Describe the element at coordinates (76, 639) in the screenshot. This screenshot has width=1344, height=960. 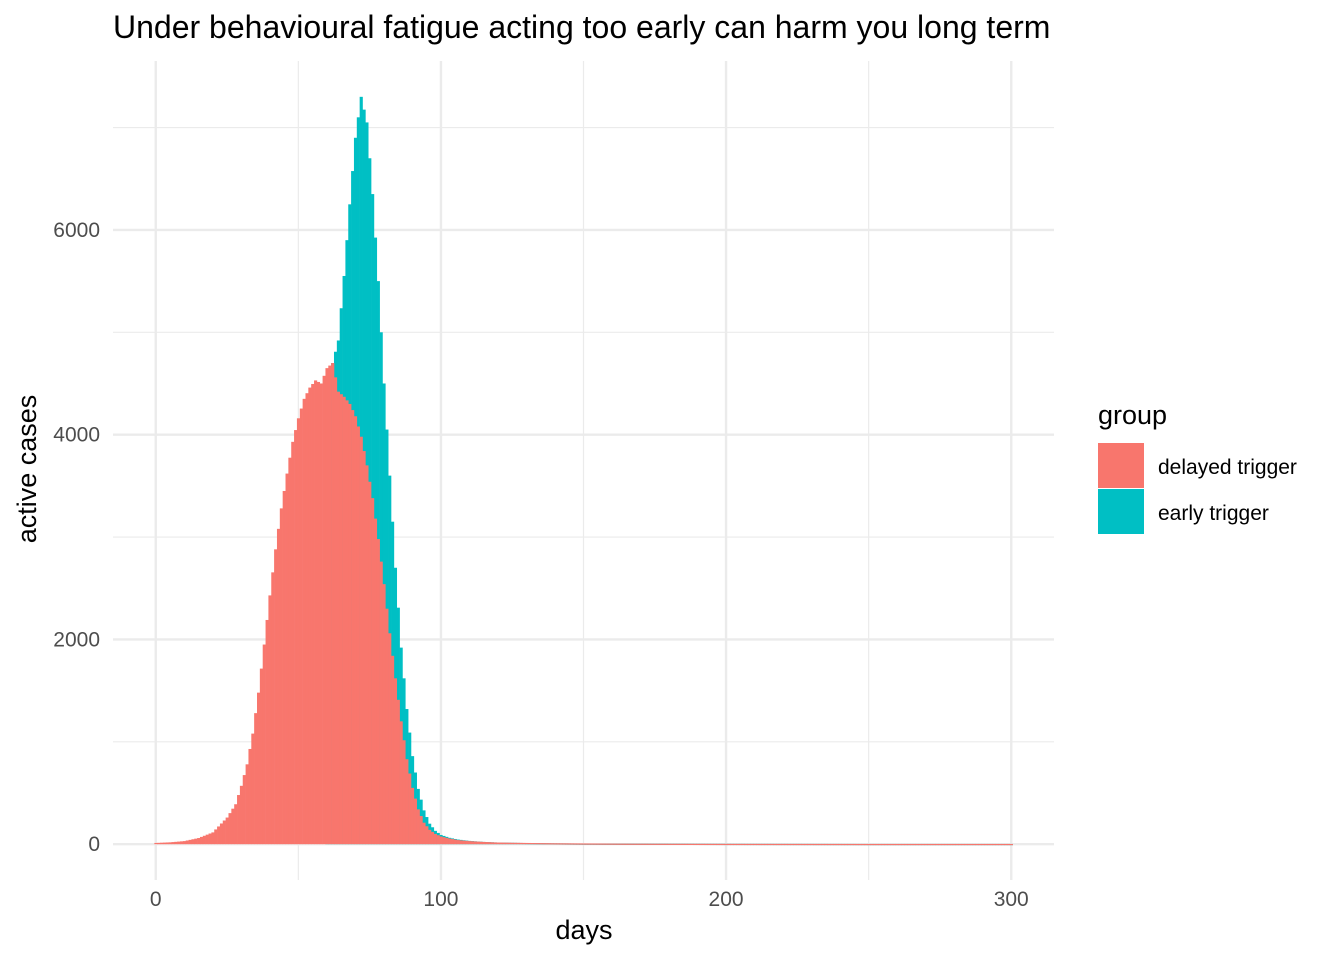
I see `y-tick-label: 2000` at that location.